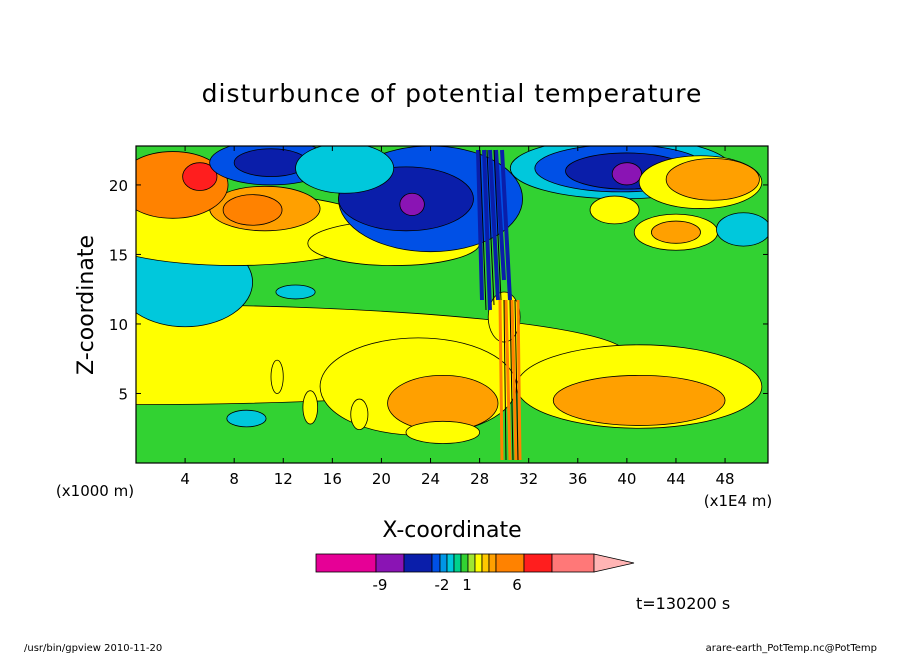  I want to click on y-tick-label: 15, so click(118, 255).